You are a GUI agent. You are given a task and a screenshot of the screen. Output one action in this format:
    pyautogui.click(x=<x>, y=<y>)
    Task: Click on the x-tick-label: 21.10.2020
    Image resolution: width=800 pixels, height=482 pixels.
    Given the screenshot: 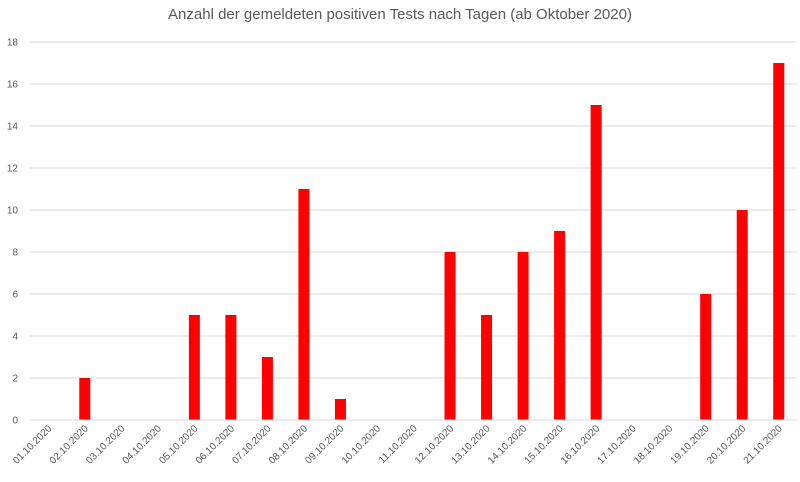 What is the action you would take?
    pyautogui.click(x=763, y=444)
    